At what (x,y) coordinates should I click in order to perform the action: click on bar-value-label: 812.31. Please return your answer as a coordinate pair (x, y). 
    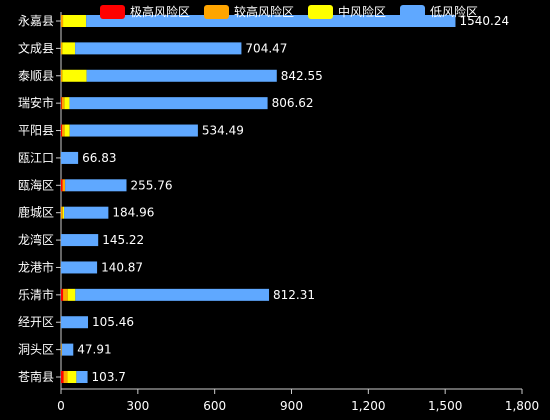
    Looking at the image, I should click on (294, 295).